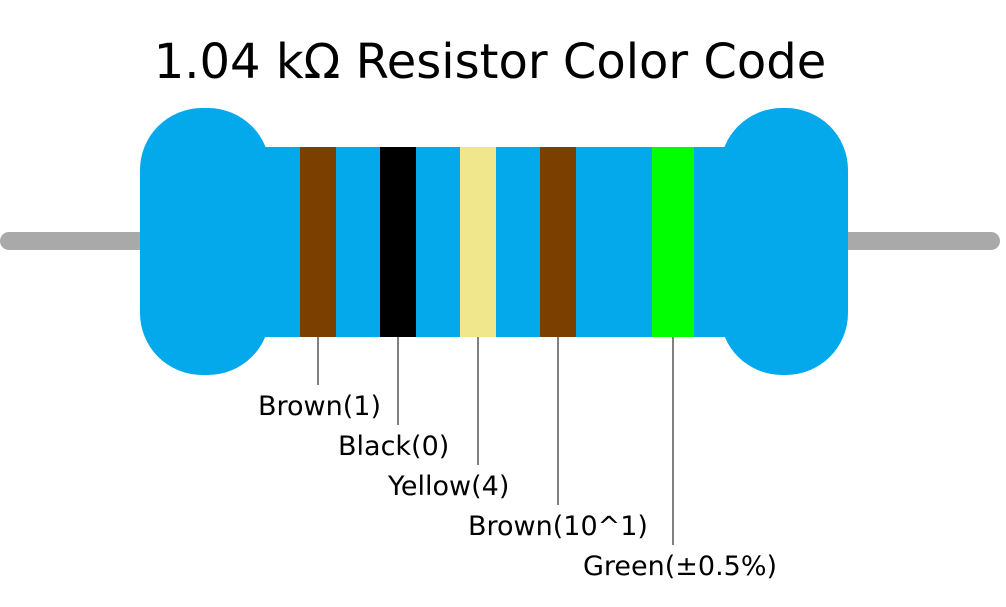 This screenshot has width=1006, height=607. Describe the element at coordinates (393, 446) in the screenshot. I see `band-label: Black(0)` at that location.